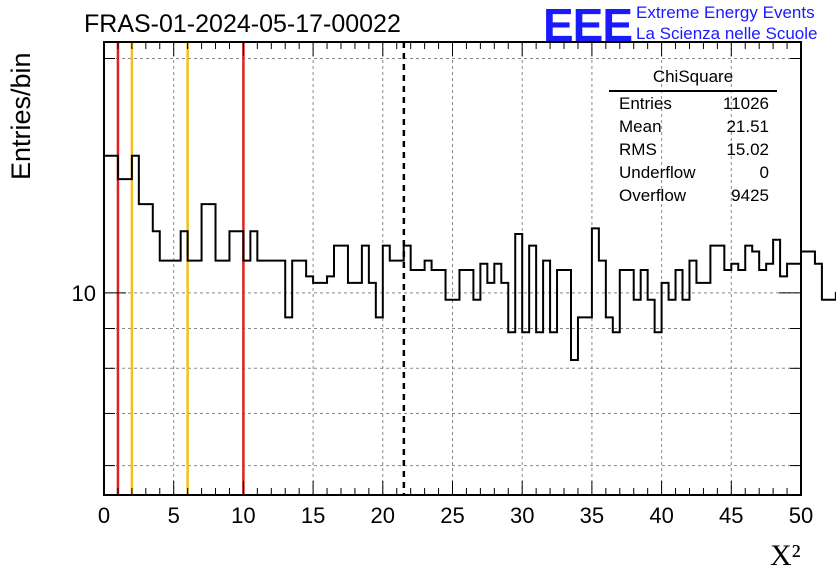 The height and width of the screenshot is (572, 836). I want to click on x-tick-label: 35, so click(592, 515).